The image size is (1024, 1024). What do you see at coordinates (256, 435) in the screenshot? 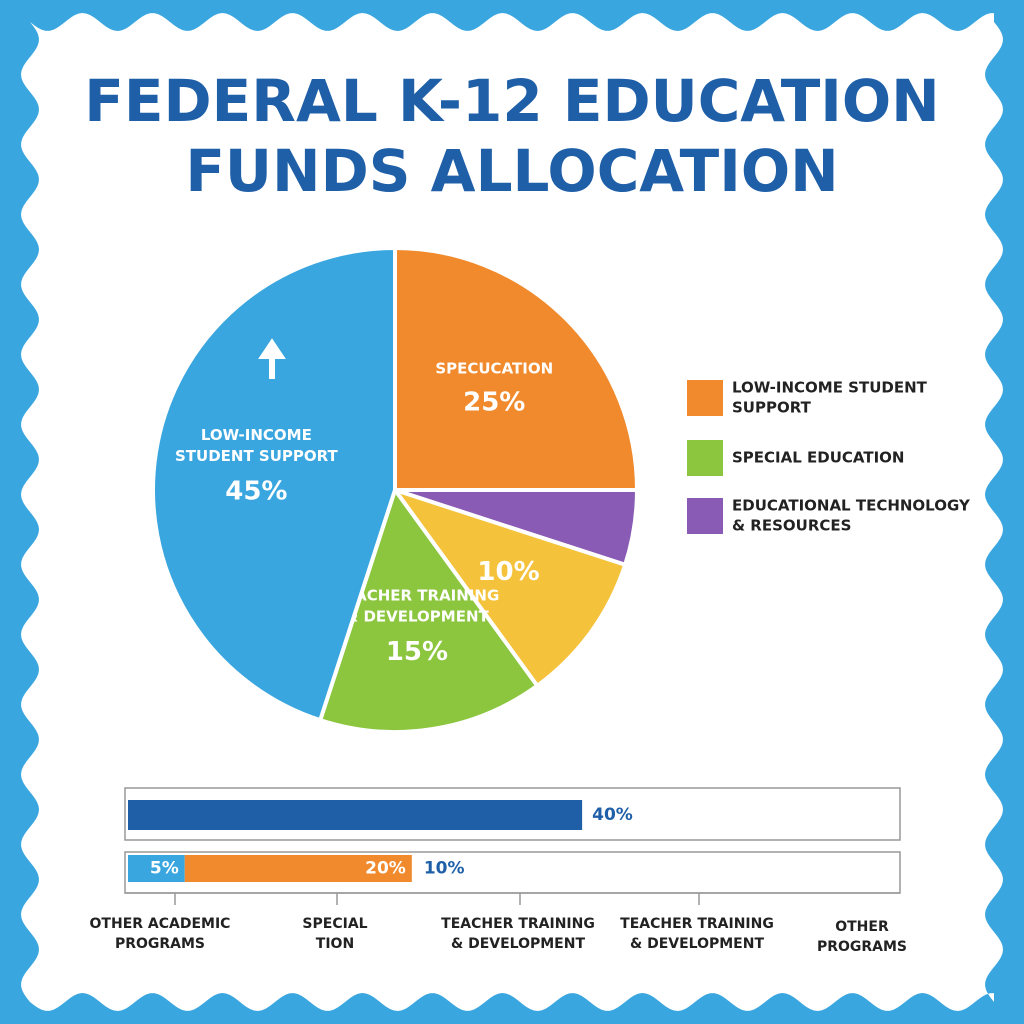
I see `slice-label: LOW-INCOME` at bounding box center [256, 435].